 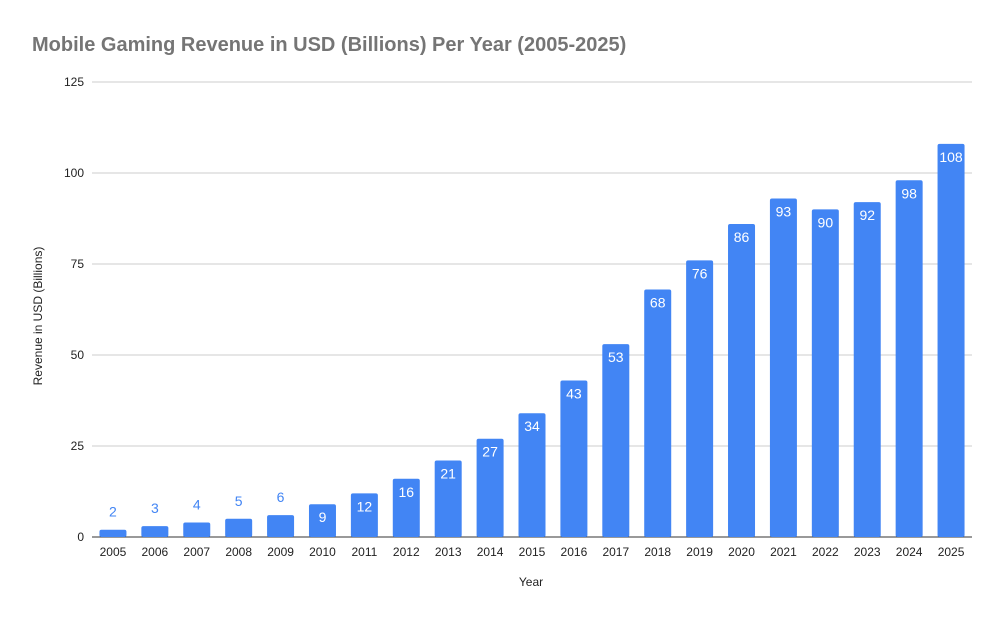 I want to click on x-tick-label: 2011, so click(x=364, y=552).